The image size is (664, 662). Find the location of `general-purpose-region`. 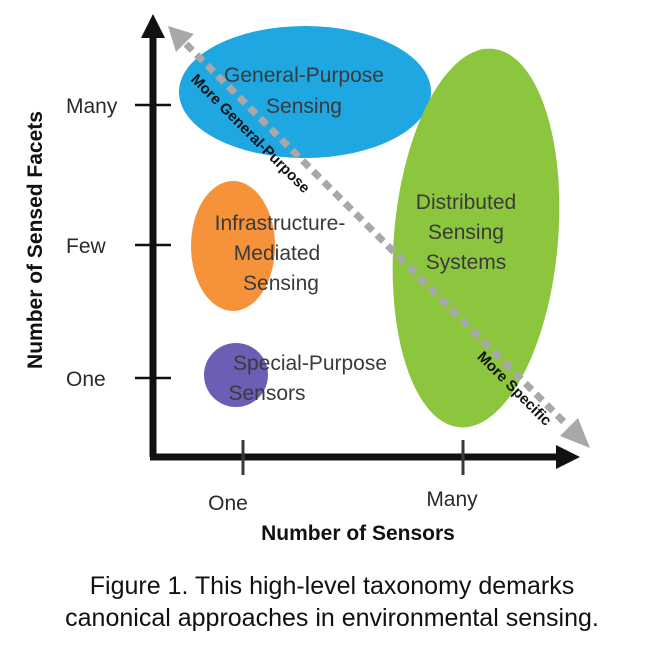

general-purpose-region is located at coordinates (305, 92).